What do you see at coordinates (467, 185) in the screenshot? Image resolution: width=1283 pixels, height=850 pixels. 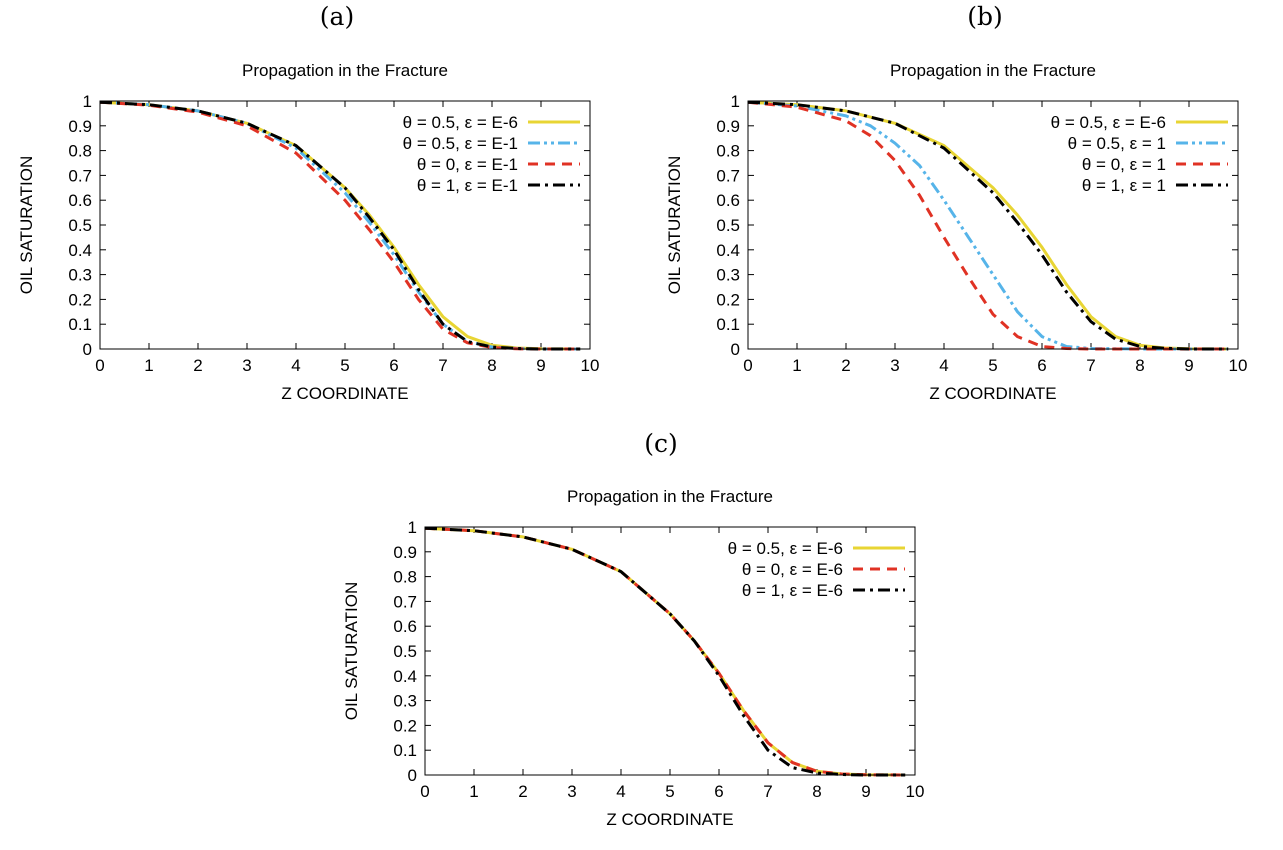 I see `legend-label: θ = 1, ε = E-1` at bounding box center [467, 185].